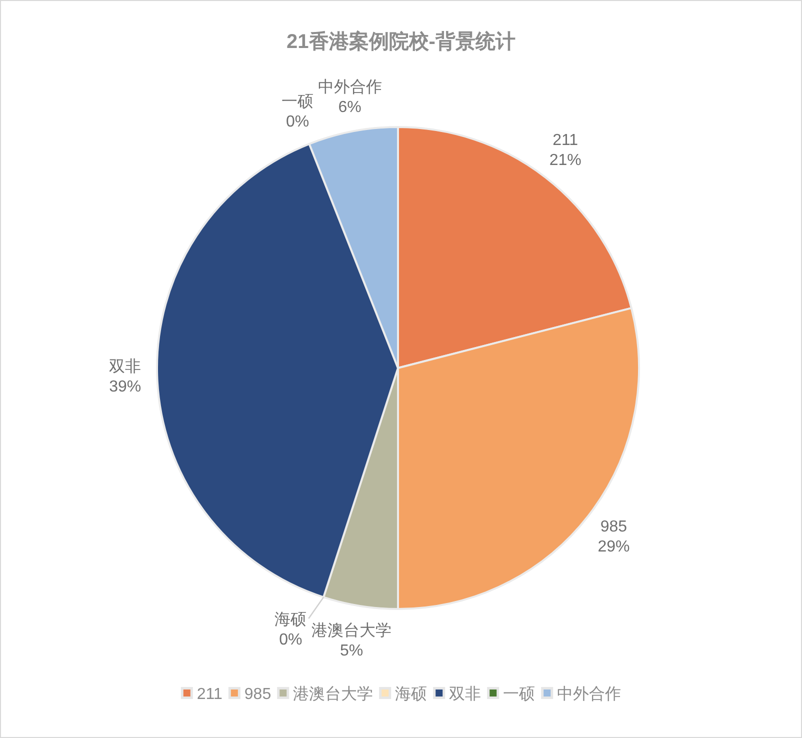  Describe the element at coordinates (519, 694) in the screenshot. I see `legend-label: 一硕` at that location.